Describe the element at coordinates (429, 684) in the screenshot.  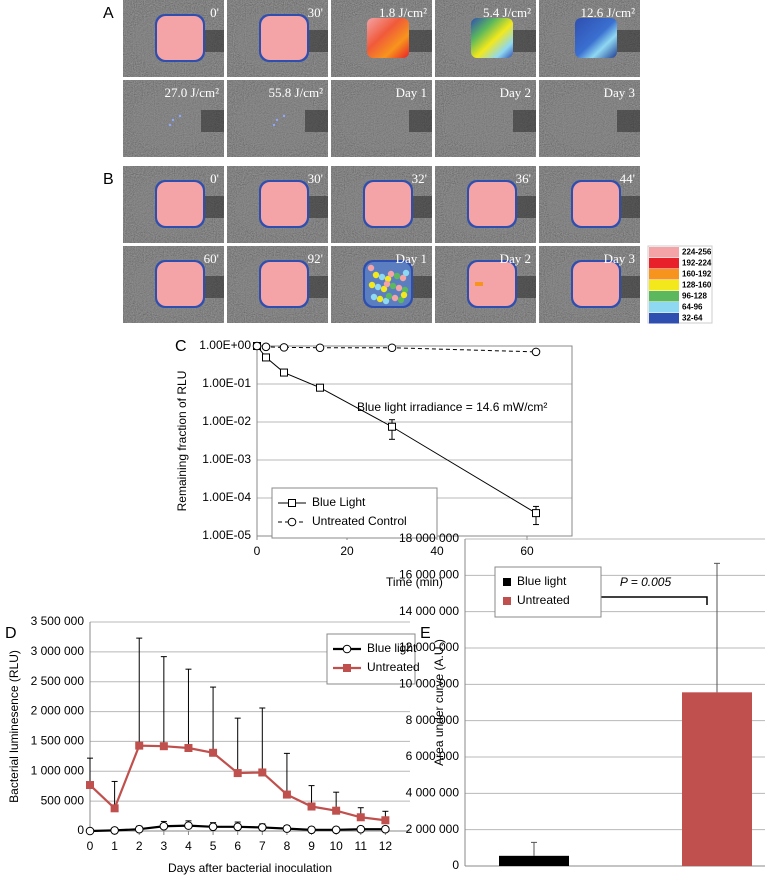
I see `y-tick-label: 10 000 000` at that location.